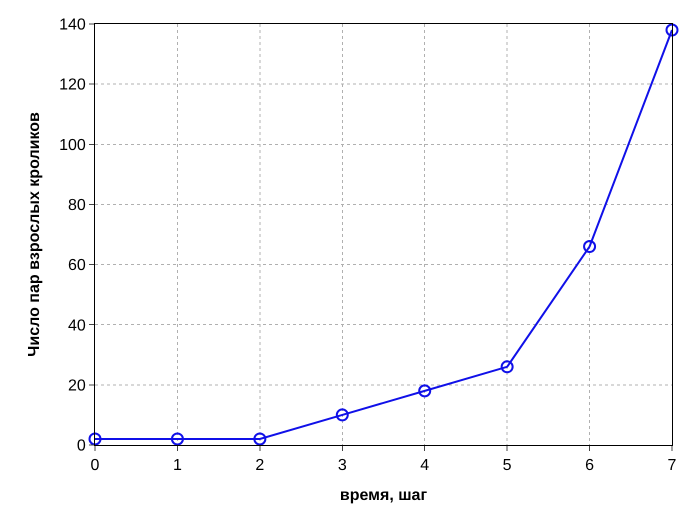 Image resolution: width=687 pixels, height=518 pixels. Describe the element at coordinates (34, 234) in the screenshot. I see `y-axis-title: Число пар взрослых кроликов` at that location.